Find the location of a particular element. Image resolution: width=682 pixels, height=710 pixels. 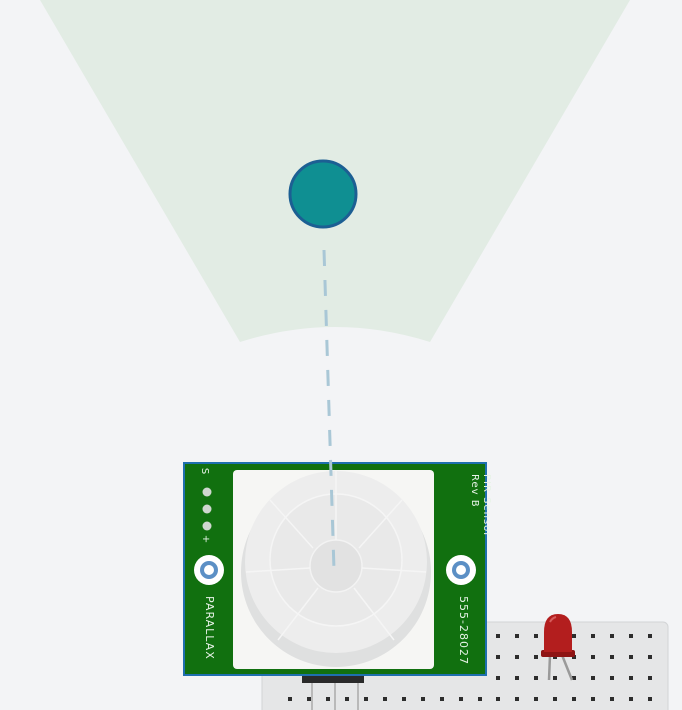

pir-sensor-board is located at coordinates (335, 569).